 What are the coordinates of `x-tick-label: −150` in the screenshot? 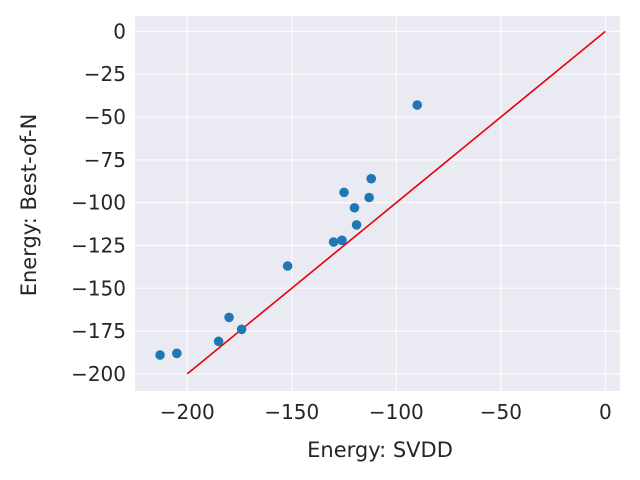 It's located at (291, 412).